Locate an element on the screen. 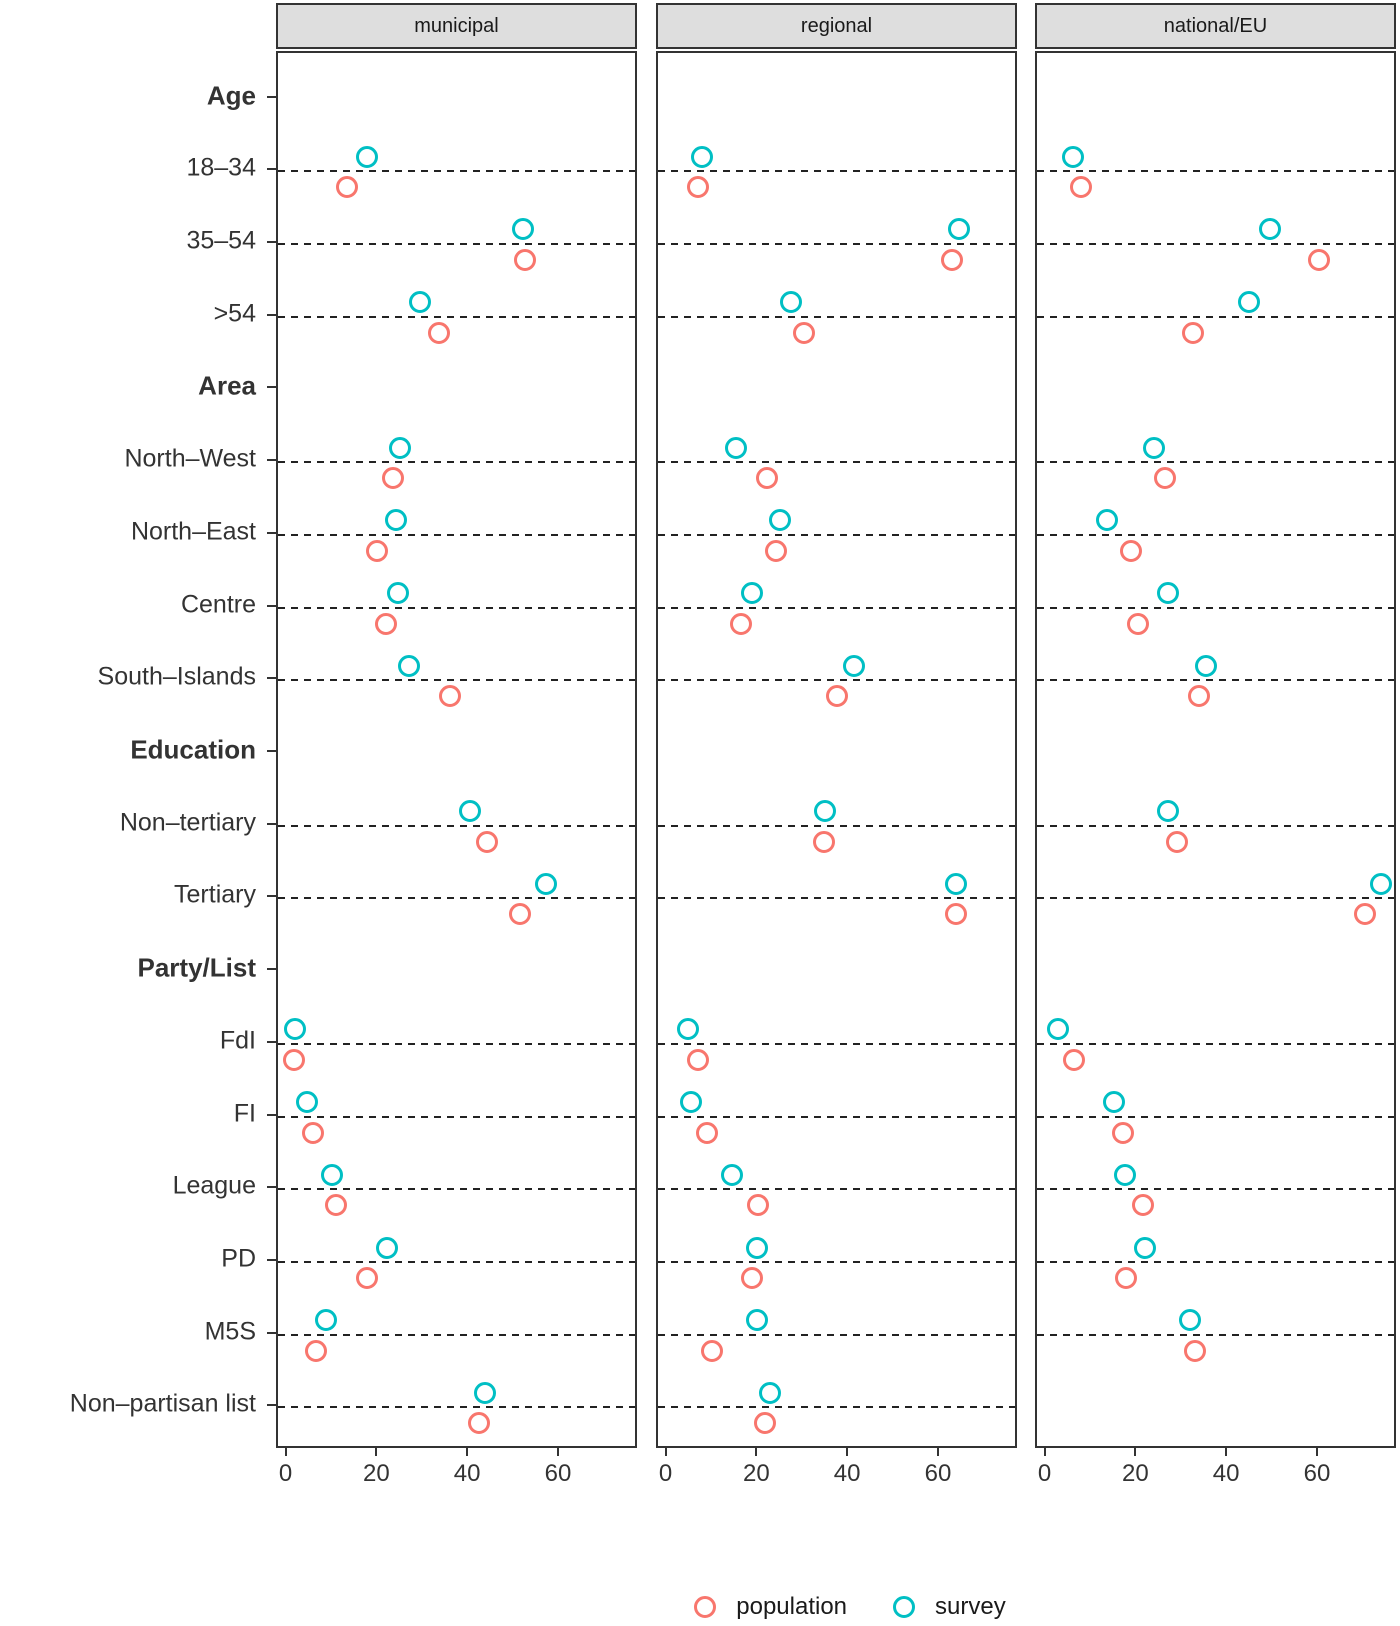  y-axis-label: 35–54 is located at coordinates (221, 240).